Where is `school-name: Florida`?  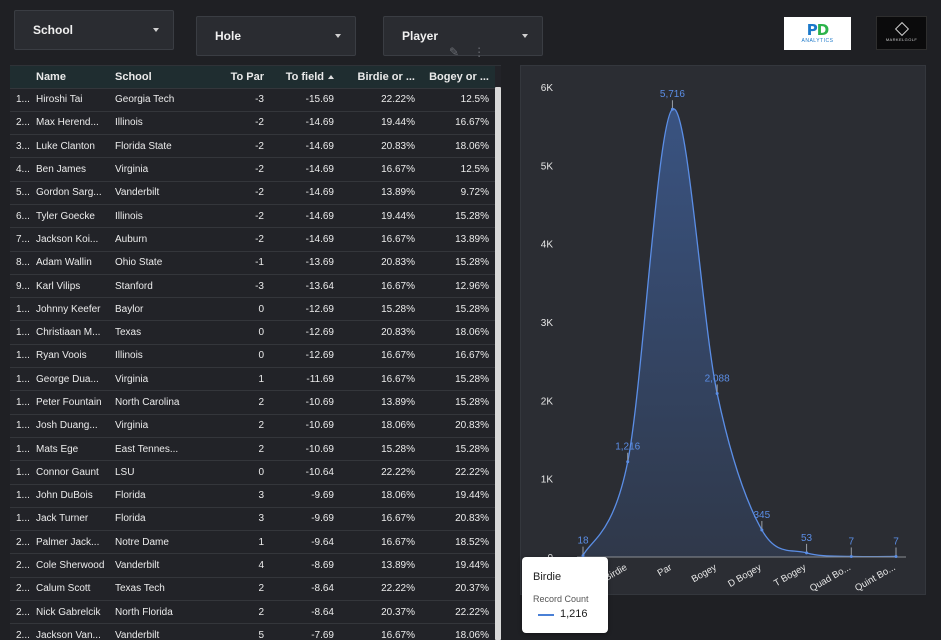
school-name: Florida is located at coordinates (159, 495).